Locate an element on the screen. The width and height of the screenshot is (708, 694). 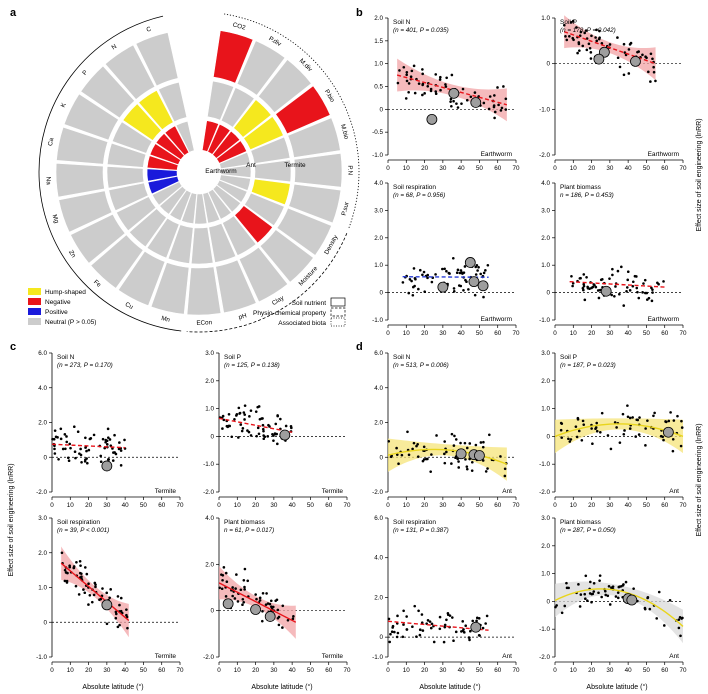
x-tick-label: 10 is located at coordinates (407, 505).